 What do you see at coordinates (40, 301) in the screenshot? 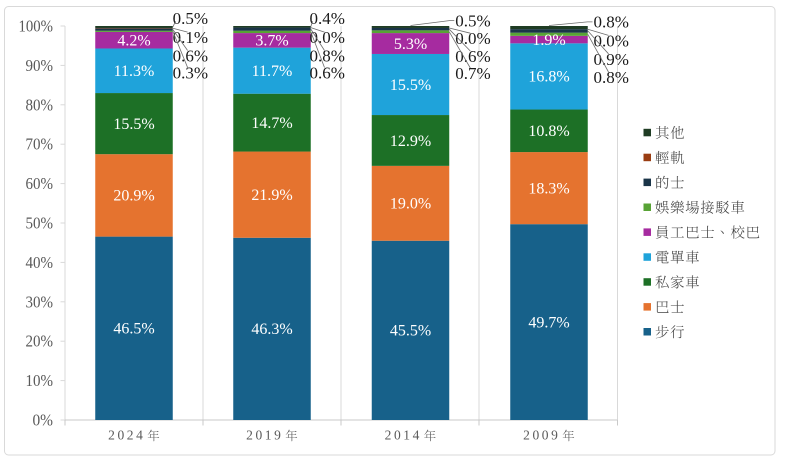
I see `svg-text: 30%` at bounding box center [40, 301].